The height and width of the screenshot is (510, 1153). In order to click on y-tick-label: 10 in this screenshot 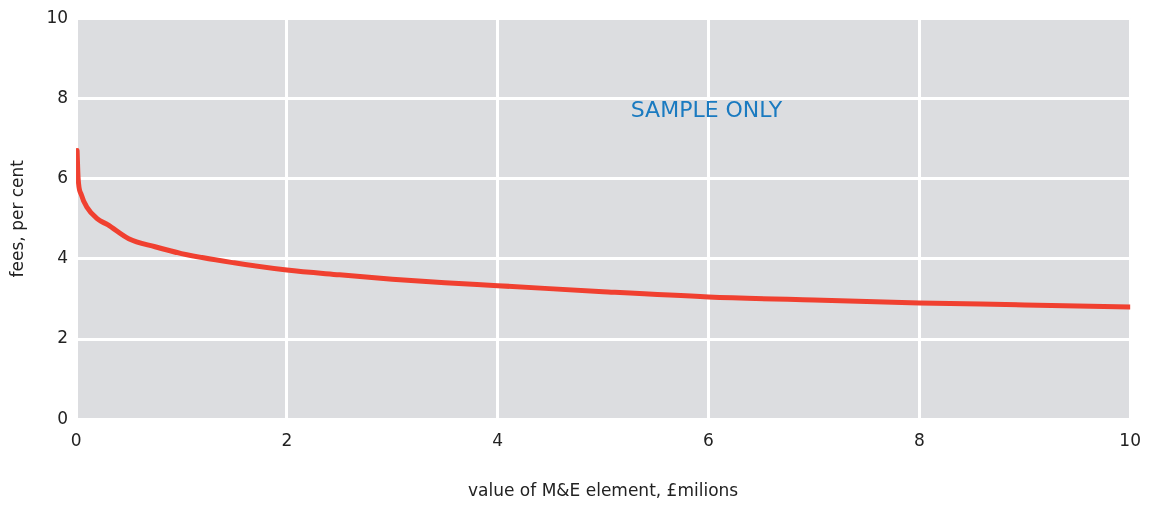, I will do `click(57, 16)`.